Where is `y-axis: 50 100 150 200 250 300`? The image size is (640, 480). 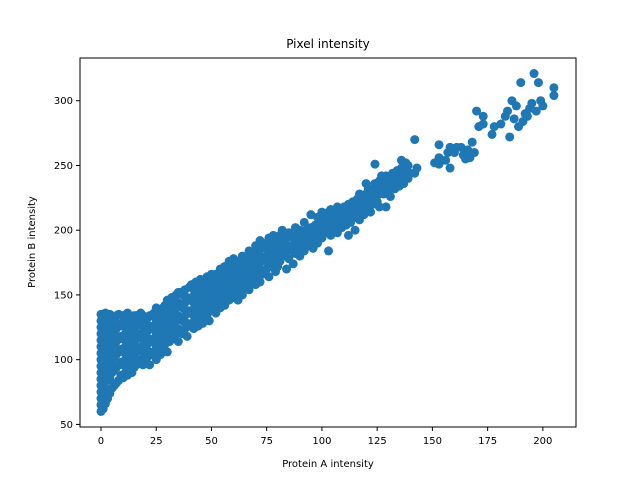 y-axis: 50 100 150 200 250 300 is located at coordinates (67, 263).